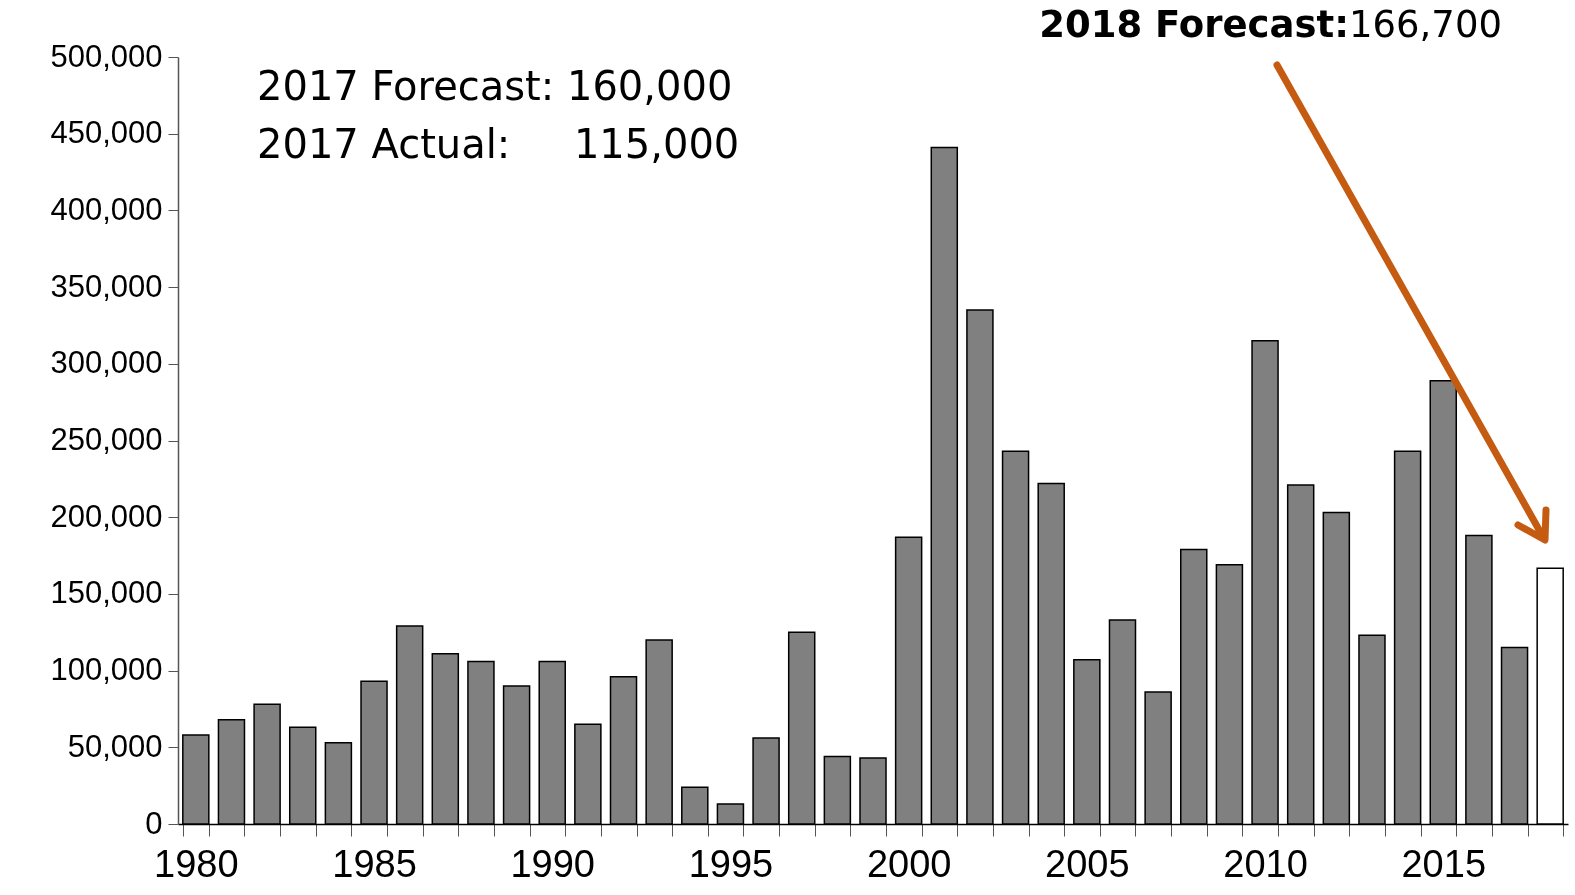  Describe the element at coordinates (106, 286) in the screenshot. I see `y-tick-label: 350,000` at that location.